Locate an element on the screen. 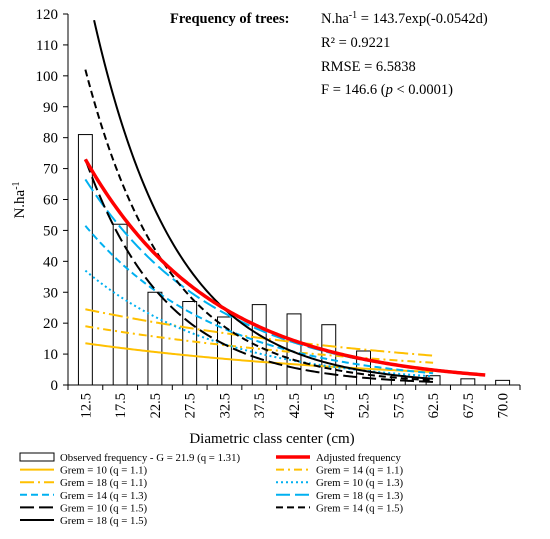 The image size is (550, 539). x-tick-label: 67.5 is located at coordinates (469, 405).